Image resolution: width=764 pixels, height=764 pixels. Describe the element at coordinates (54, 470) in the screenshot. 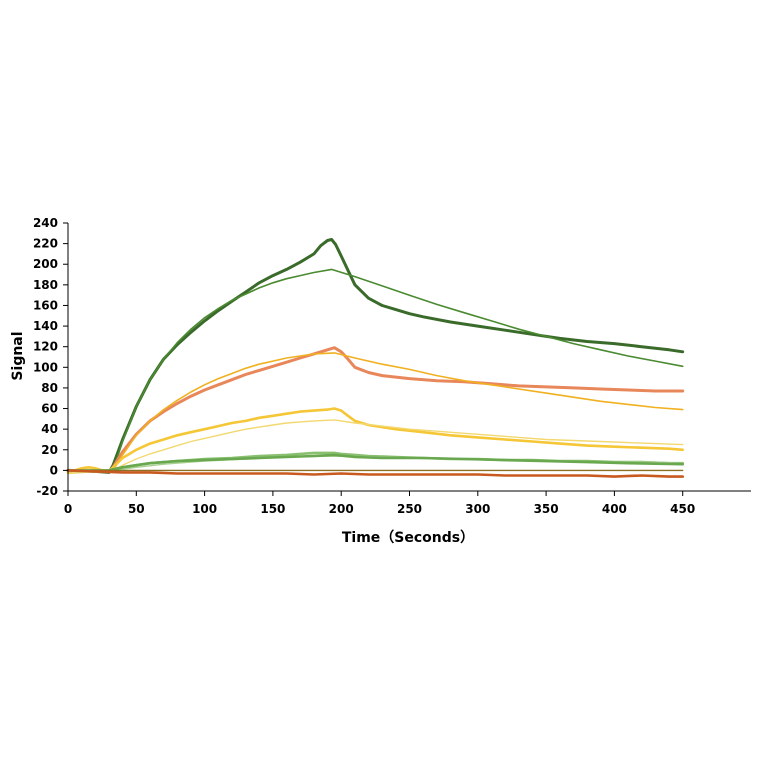

I see `y-tick-label: 0` at that location.